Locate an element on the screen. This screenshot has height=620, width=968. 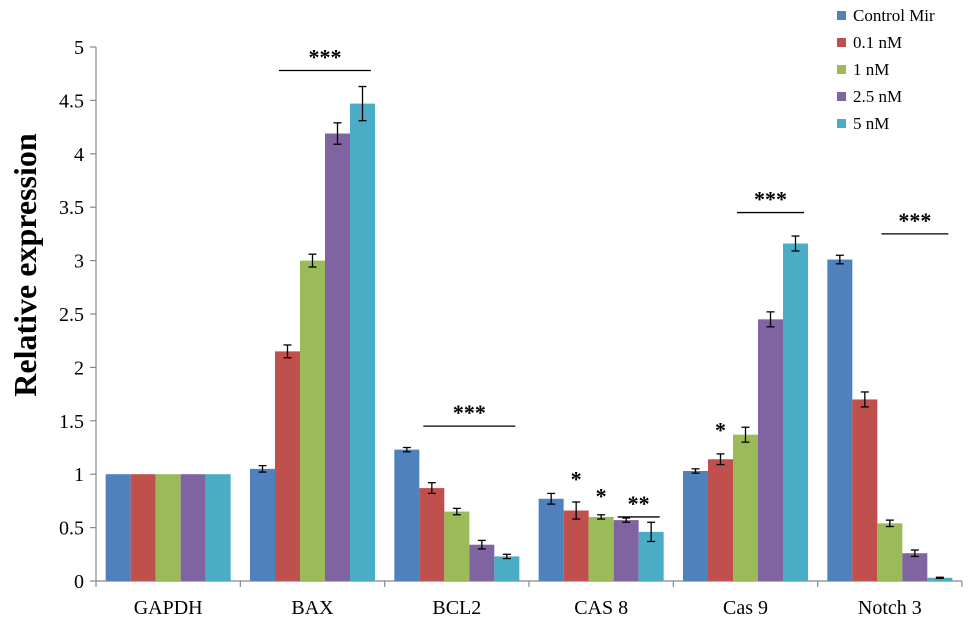
y-tick-label: 0.5 is located at coordinates (71, 529).